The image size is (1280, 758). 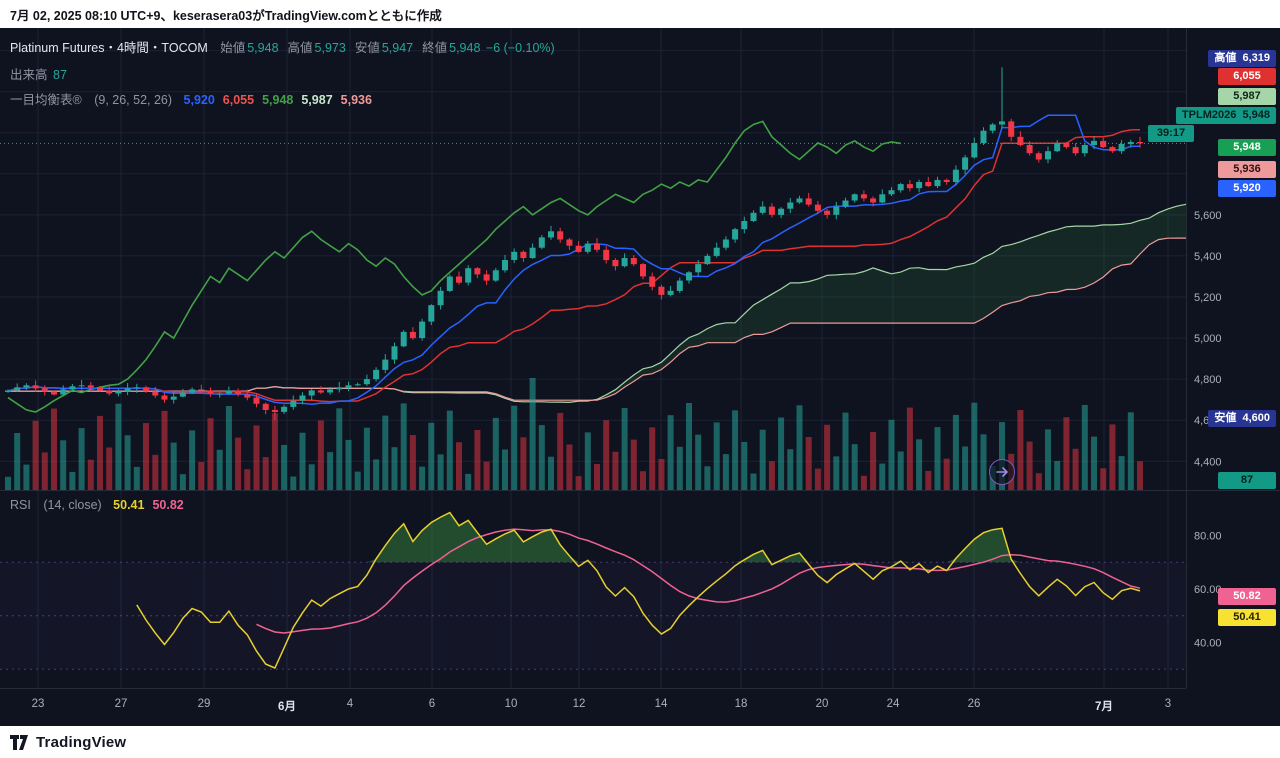 I want to click on axis-badge-kijun: 6,055, so click(x=1247, y=76).